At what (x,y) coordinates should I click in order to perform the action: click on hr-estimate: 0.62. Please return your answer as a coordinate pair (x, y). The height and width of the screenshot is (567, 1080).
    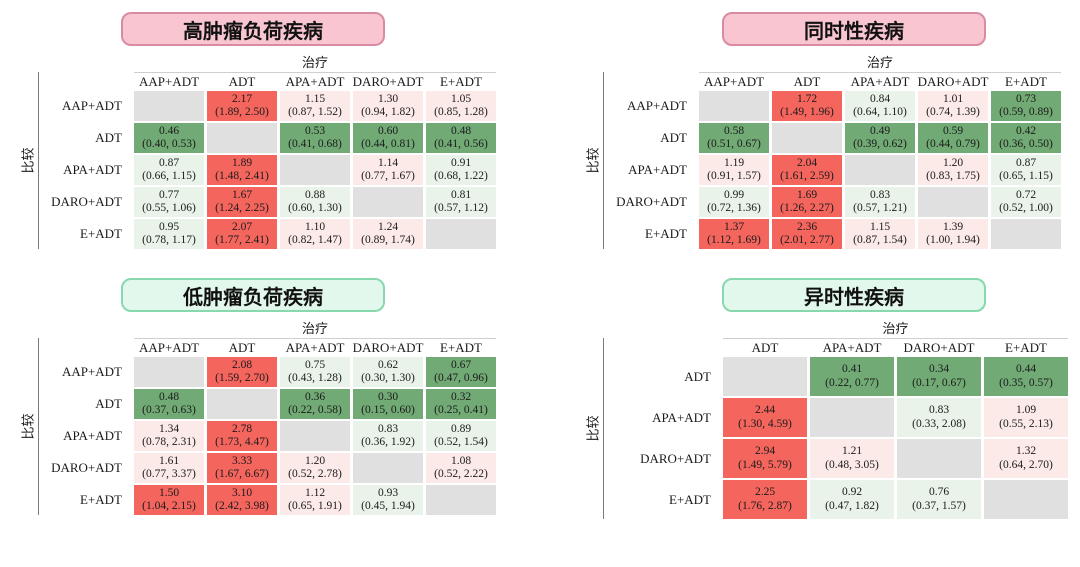
    Looking at the image, I should click on (388, 364).